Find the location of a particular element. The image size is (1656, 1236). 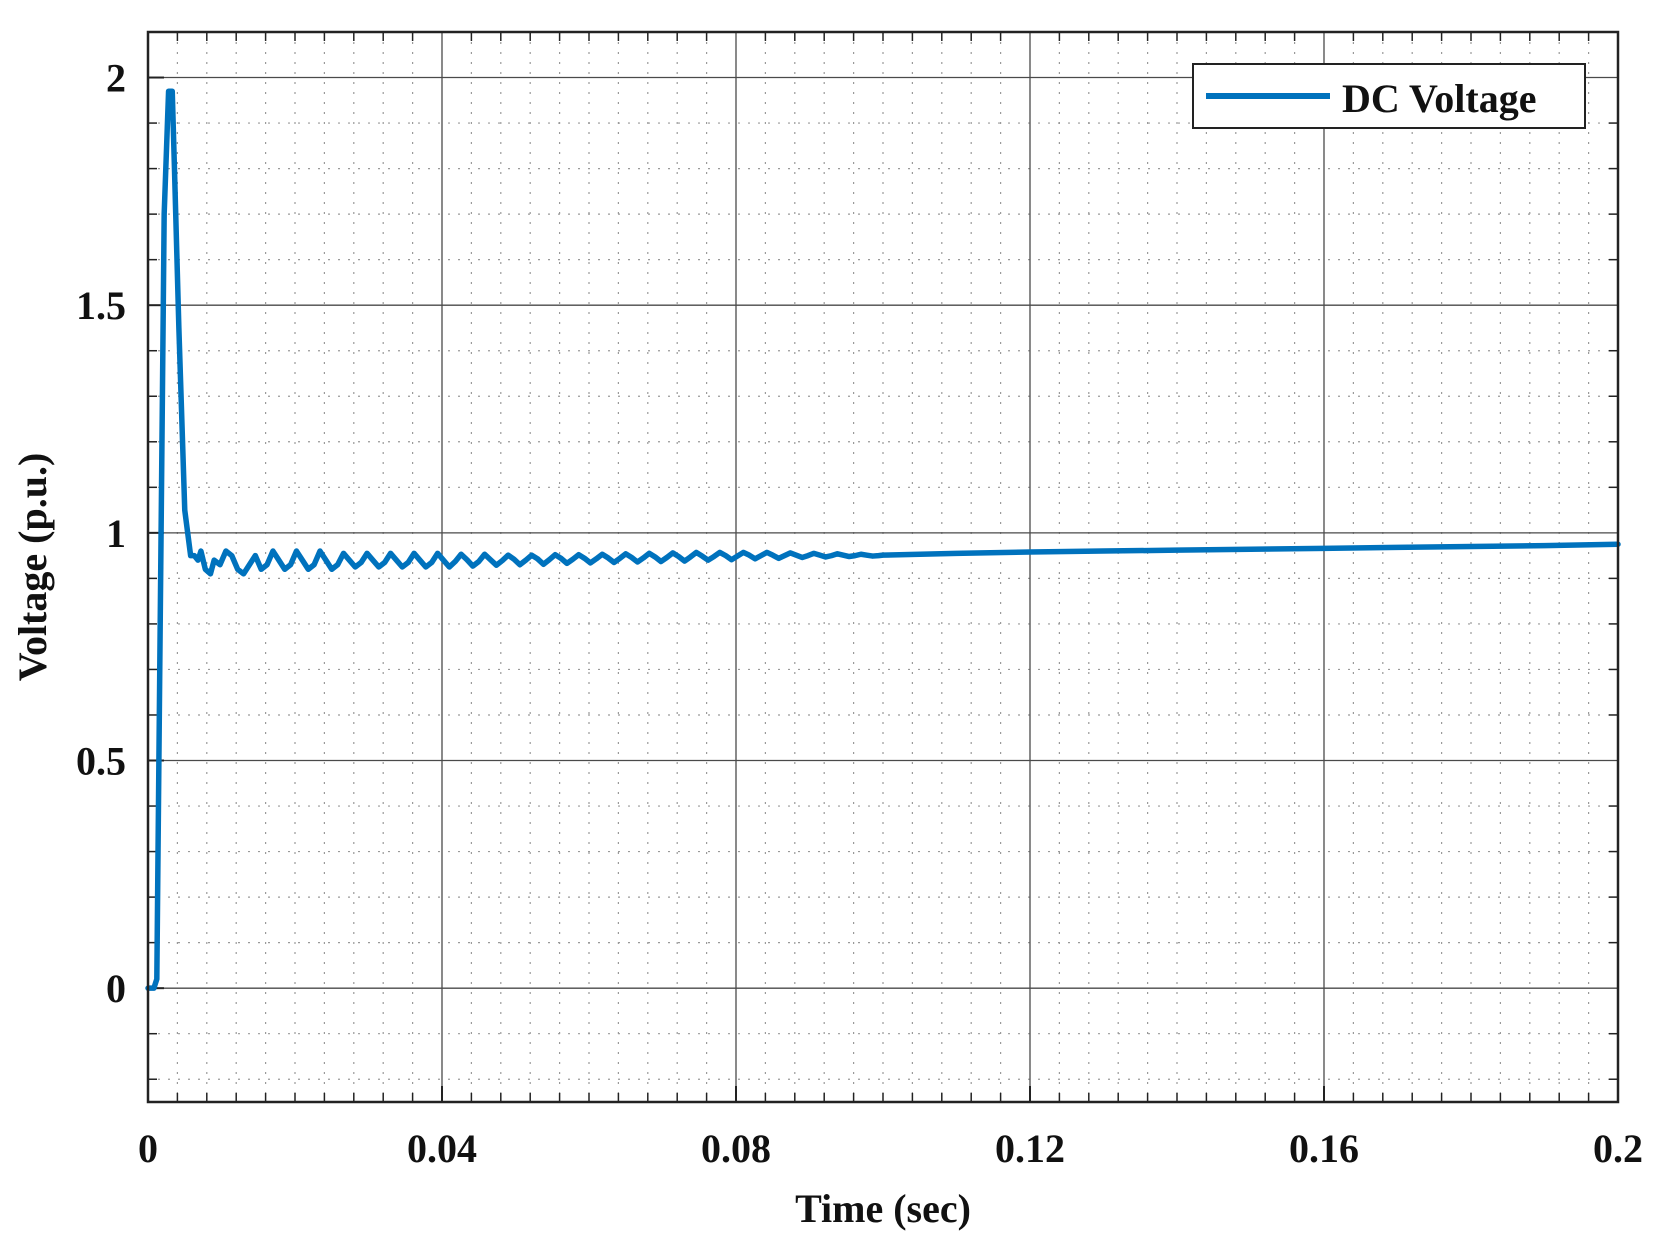

x-tick-label: 0.2 is located at coordinates (1618, 1148).